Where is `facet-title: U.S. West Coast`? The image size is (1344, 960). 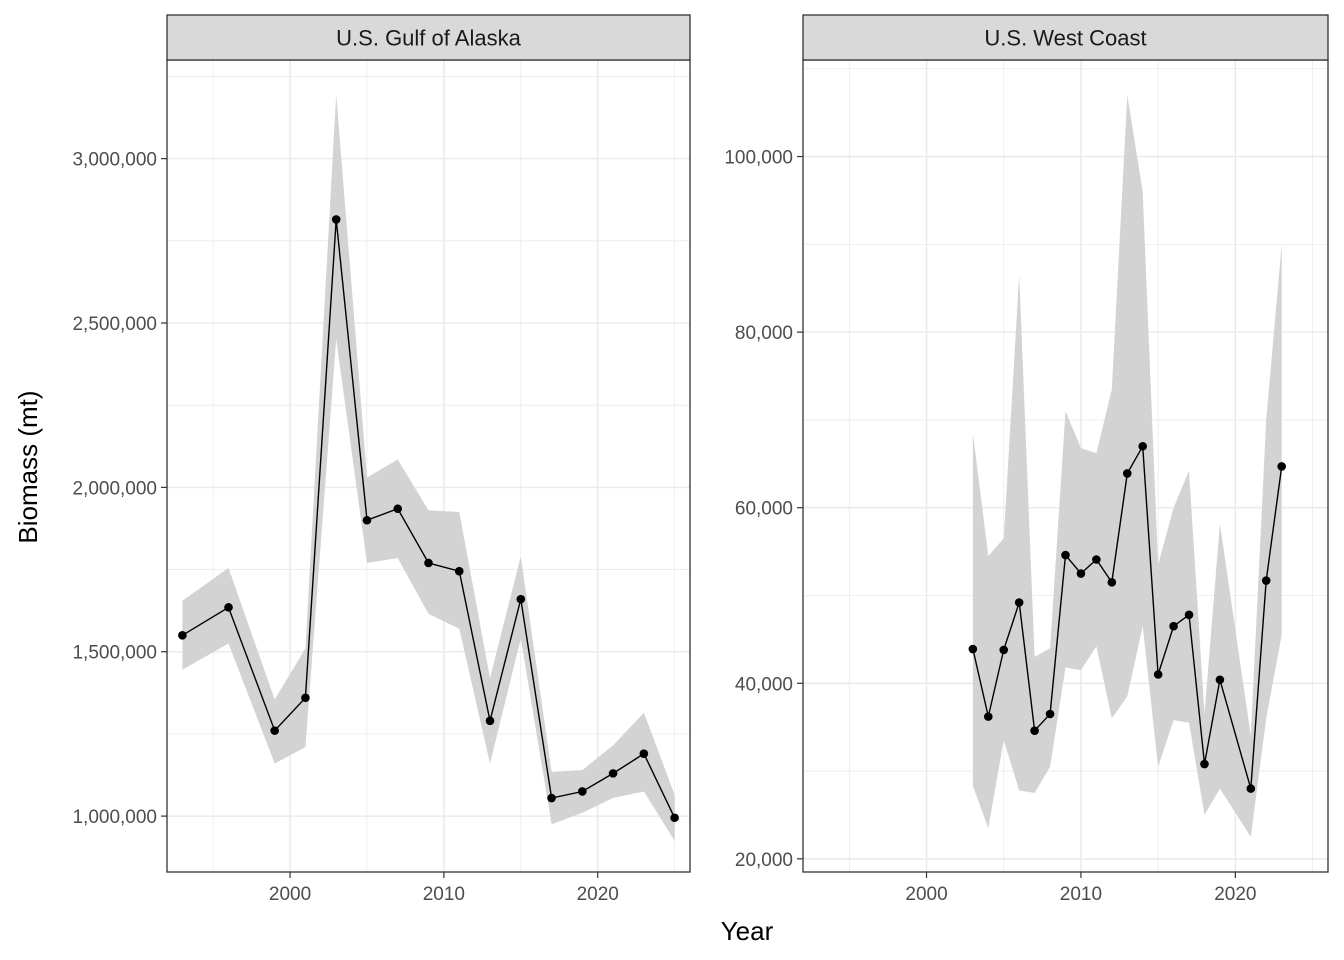
facet-title: U.S. West Coast is located at coordinates (1065, 38).